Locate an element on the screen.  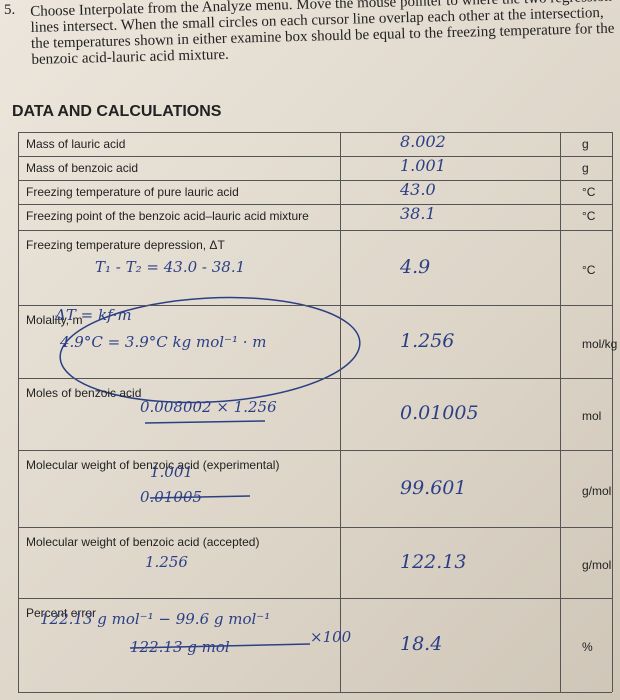
row-label: Freezing temperature of pure lauric acid is located at coordinates (132, 192).